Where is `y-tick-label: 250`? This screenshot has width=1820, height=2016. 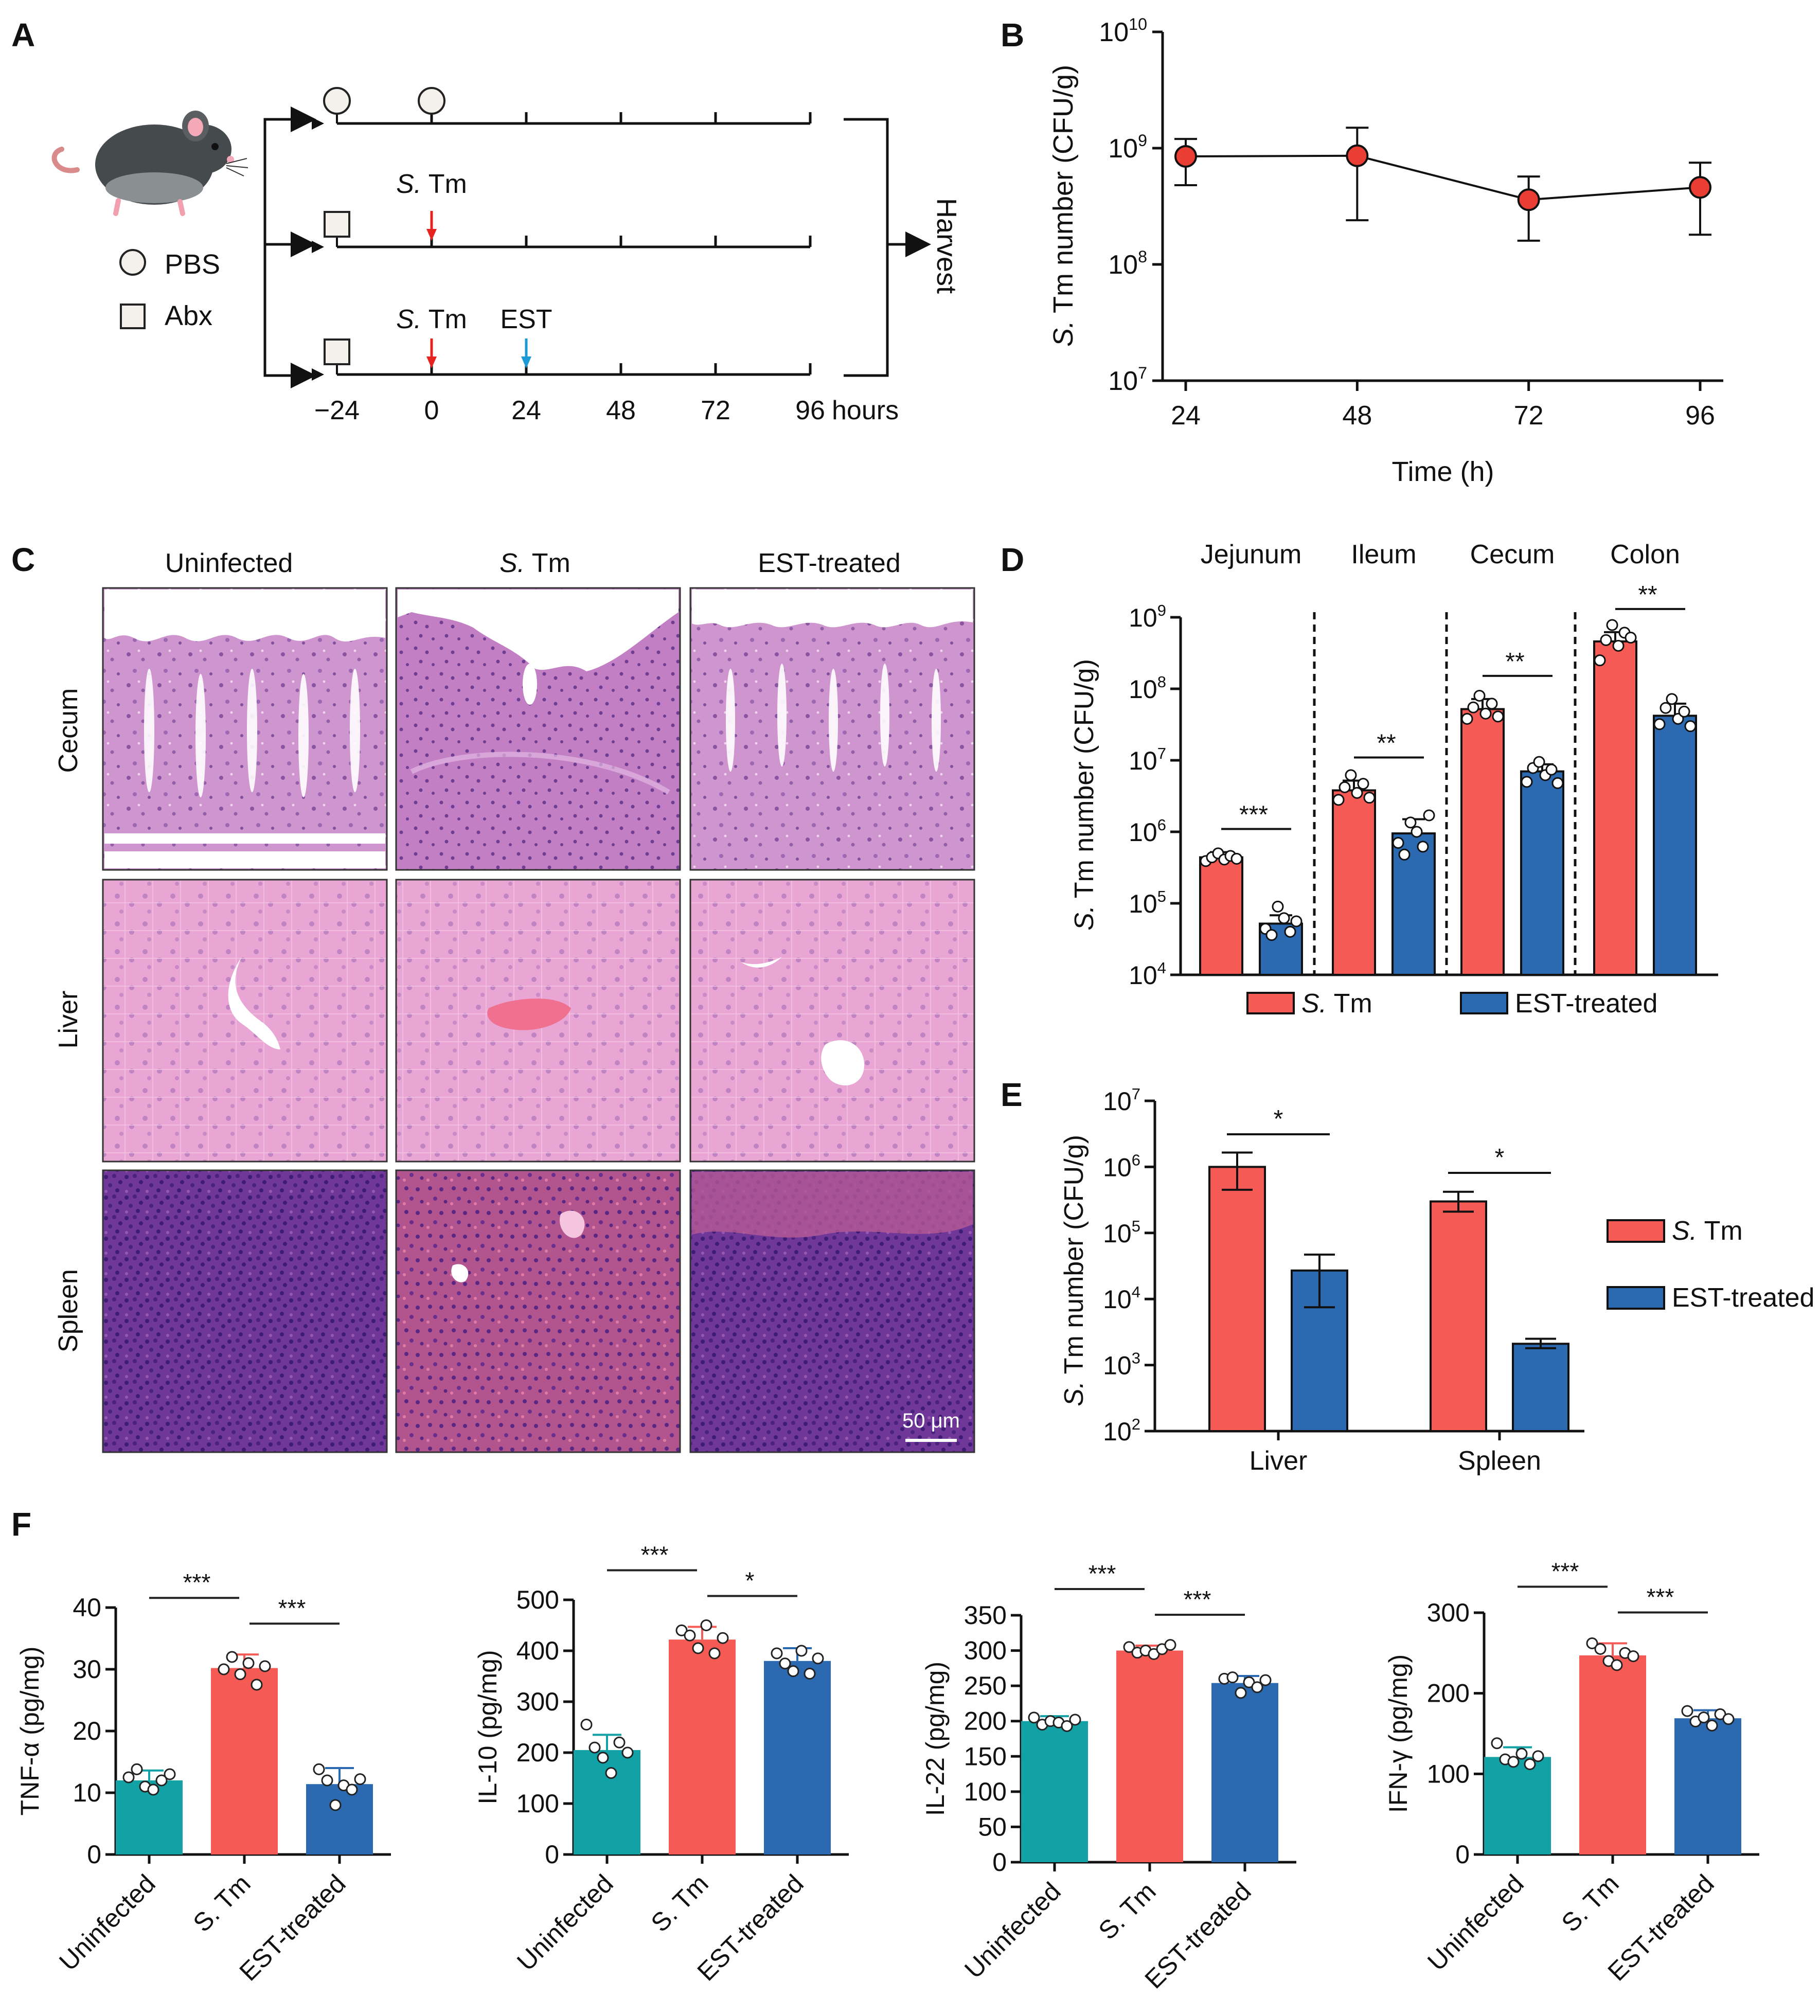
y-tick-label: 250 is located at coordinates (986, 1686).